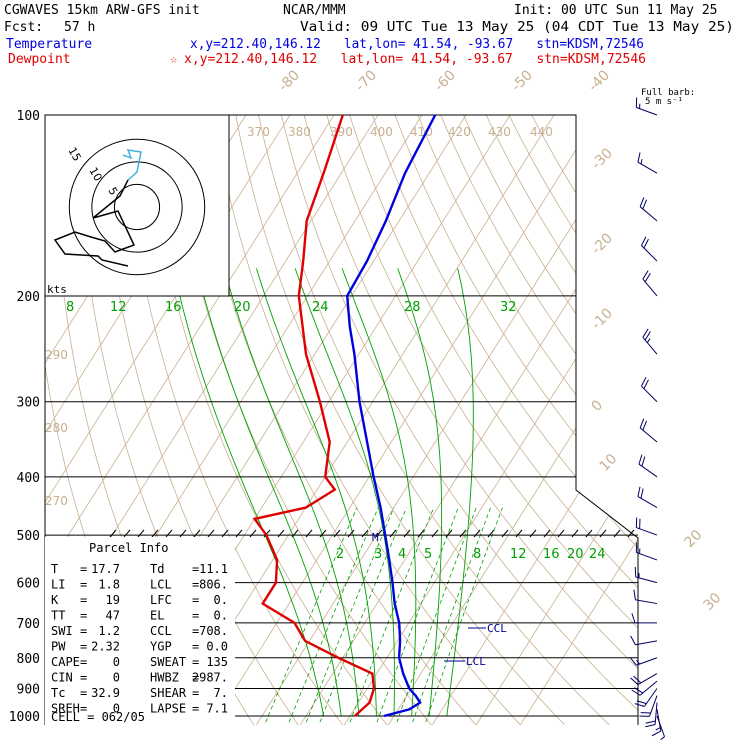 This screenshot has height=740, width=740. I want to click on mixing-label-200: 12, so click(118, 307).